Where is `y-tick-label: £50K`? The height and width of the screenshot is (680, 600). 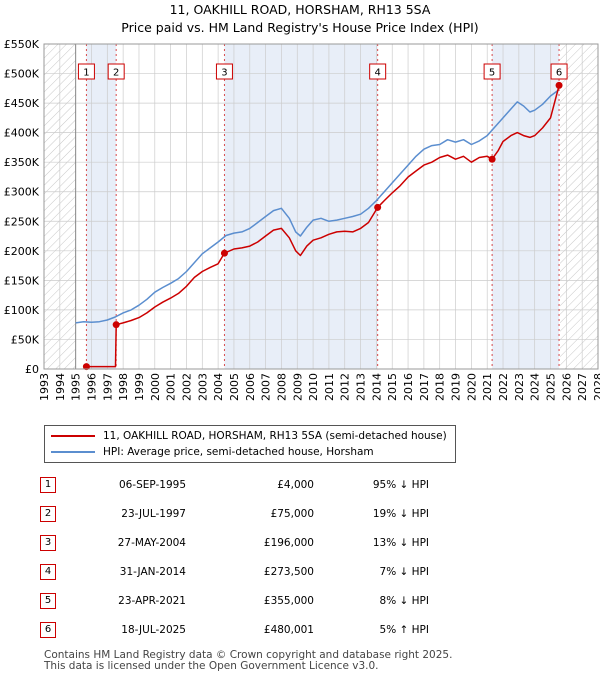 y-tick-label: £50K is located at coordinates (25, 339).